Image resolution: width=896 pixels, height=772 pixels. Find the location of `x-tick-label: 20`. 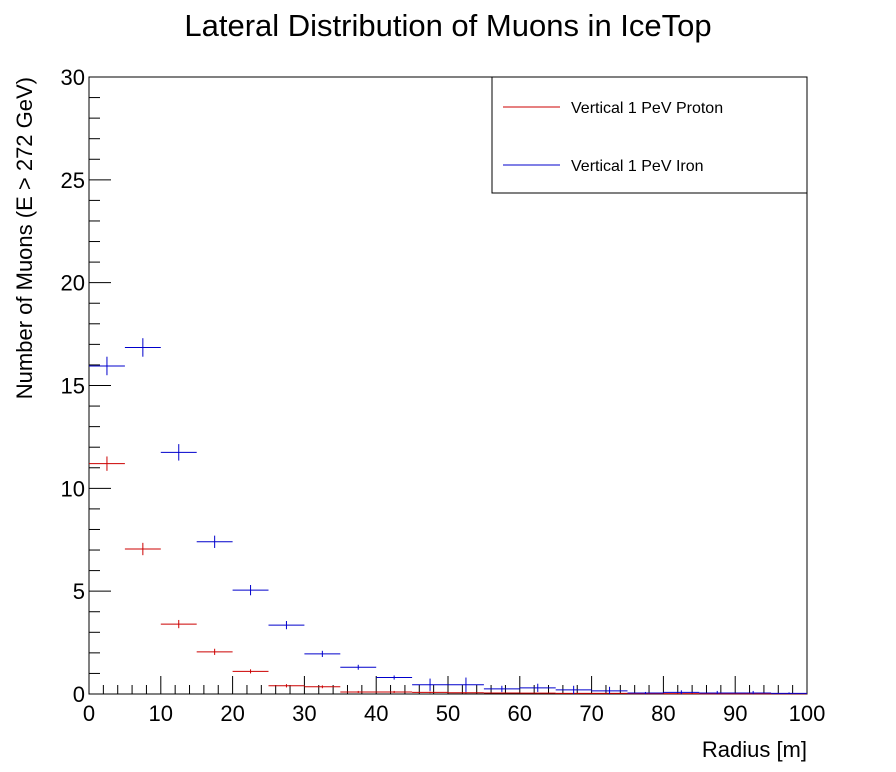

x-tick-label: 20 is located at coordinates (232, 713).